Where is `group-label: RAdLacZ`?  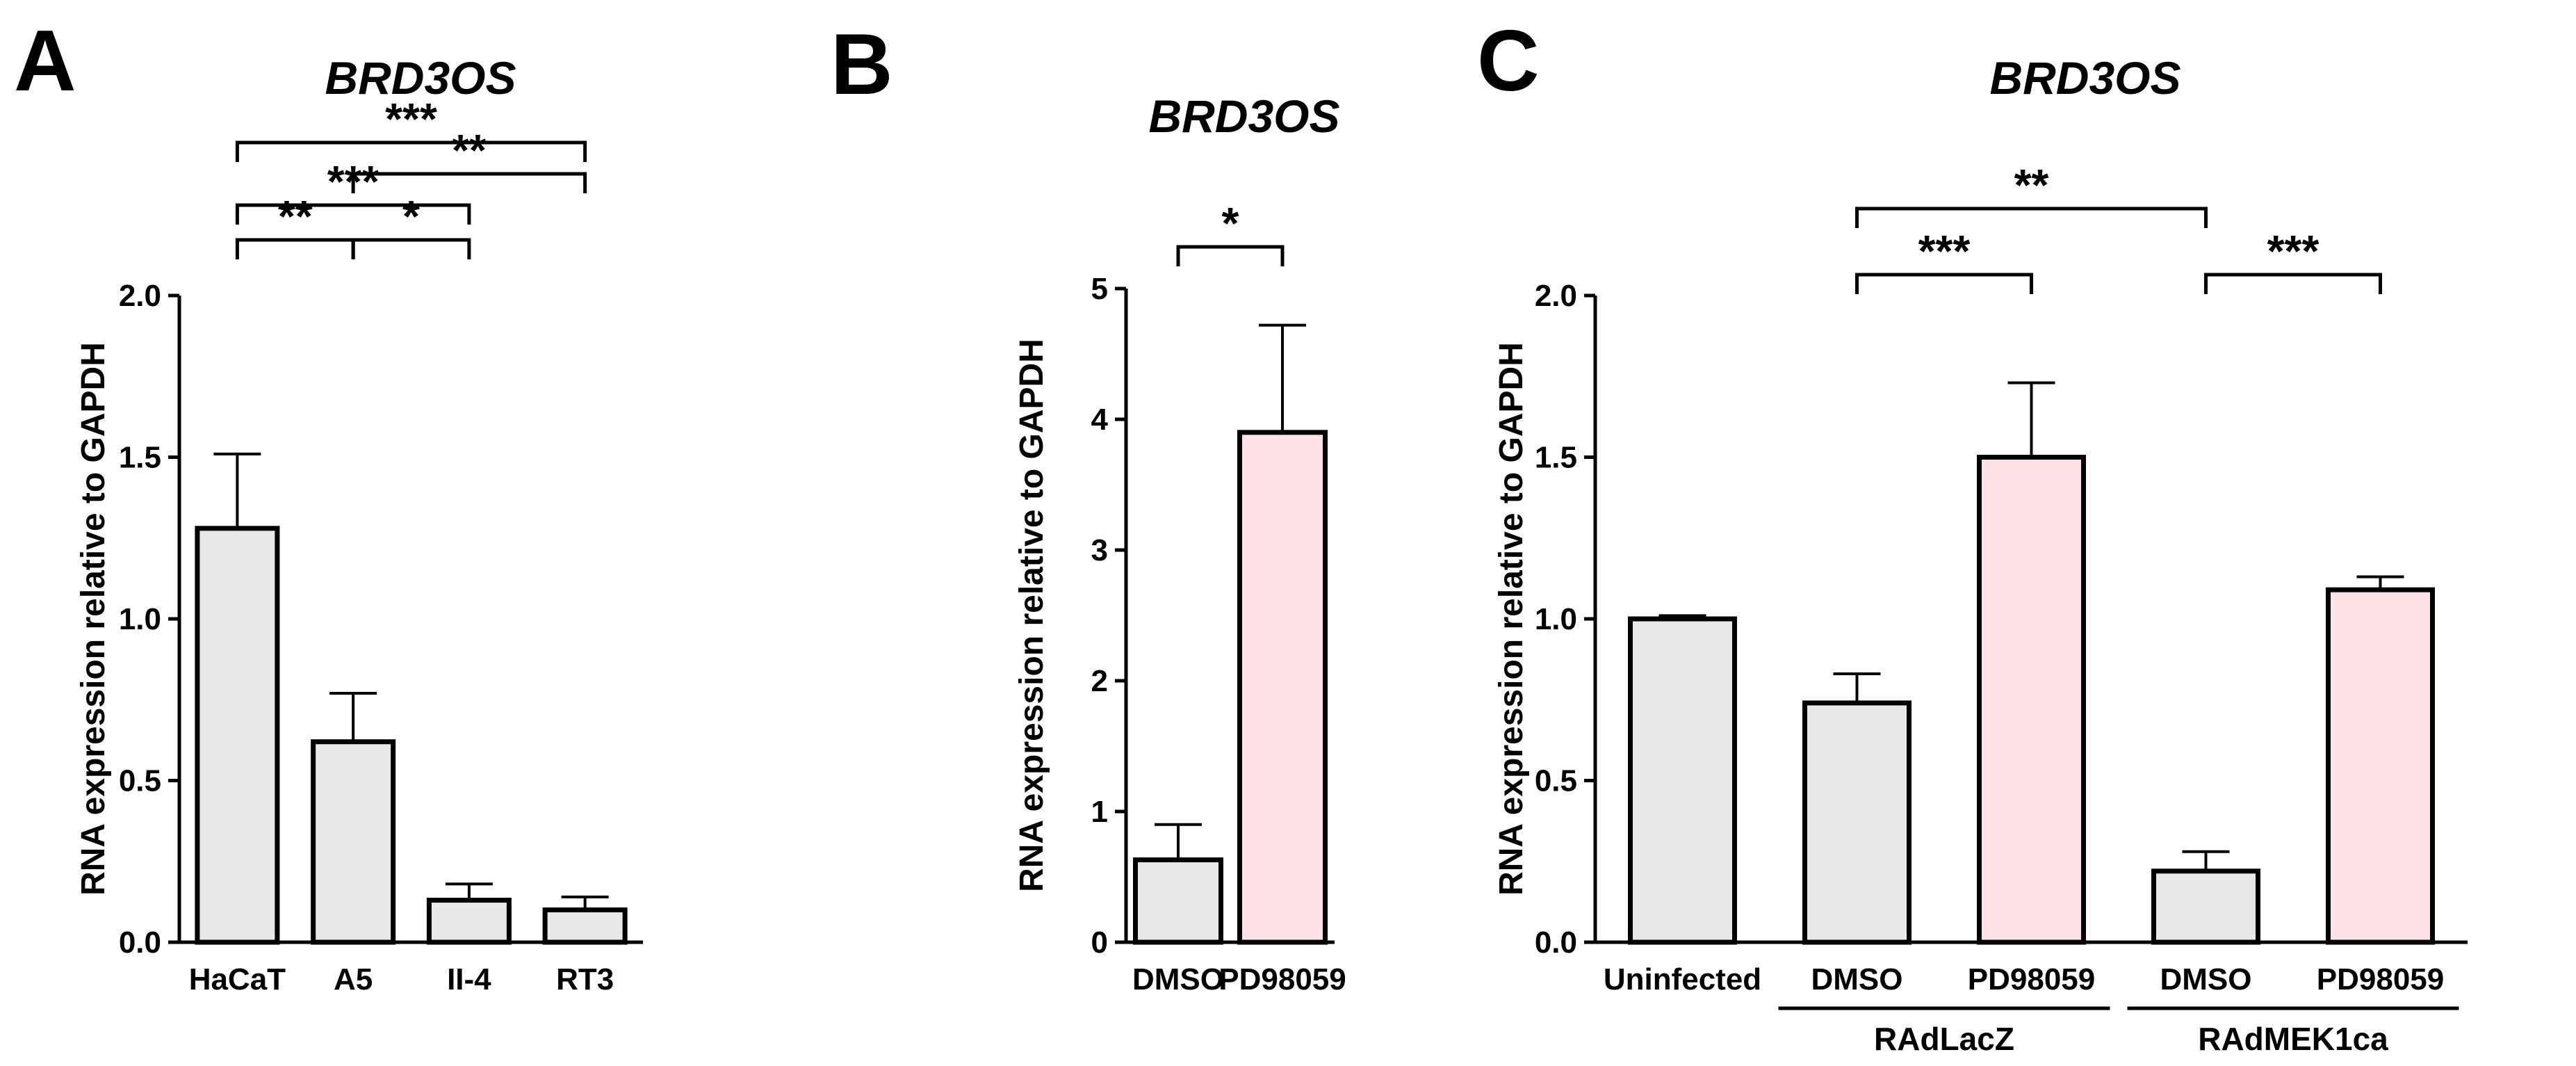 group-label: RAdLacZ is located at coordinates (1944, 1039).